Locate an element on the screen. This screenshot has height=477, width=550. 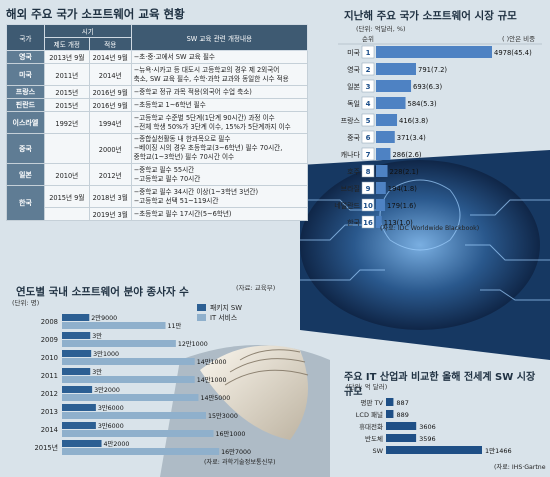
revision-cell: 2013년 9월 is located at coordinates (66, 57).